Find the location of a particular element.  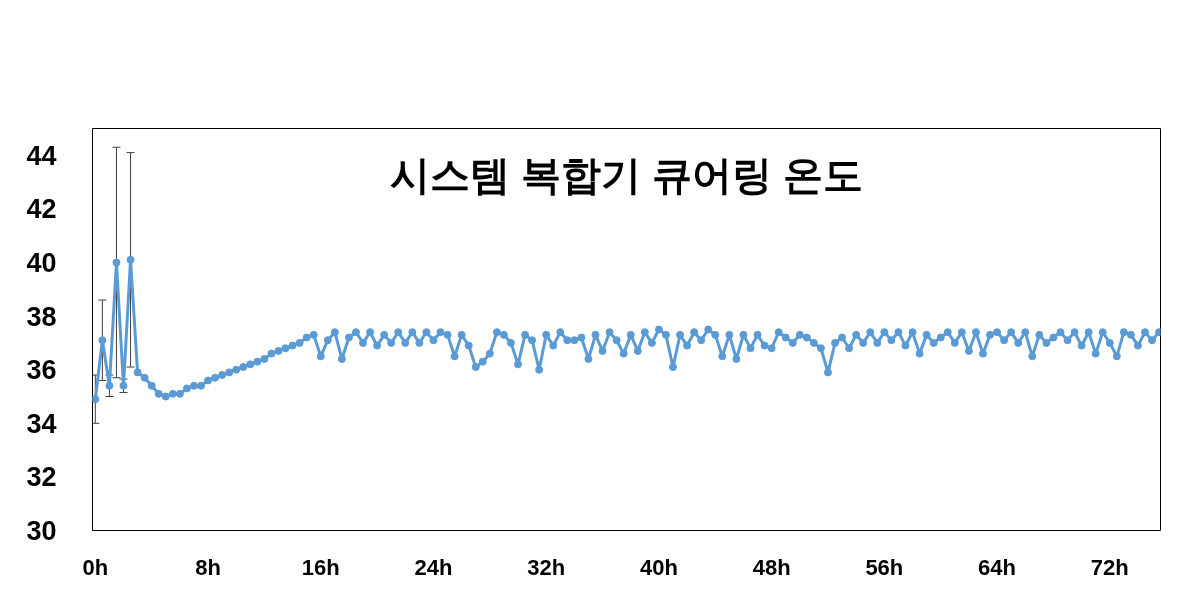

x-tick-label: 64h is located at coordinates (997, 567).